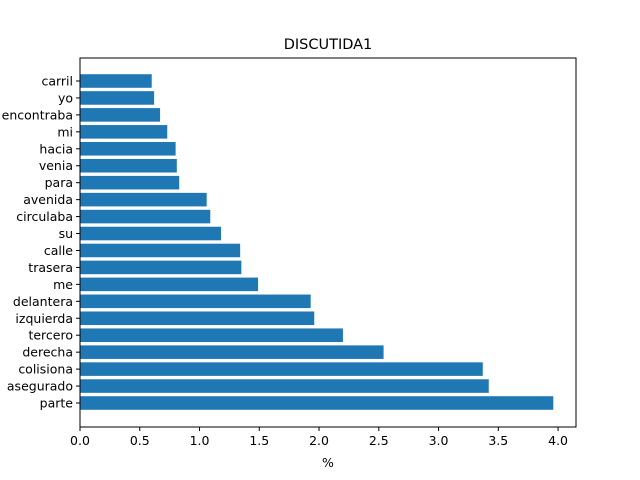  I want to click on x-tick-label: 1.5, so click(259, 440).